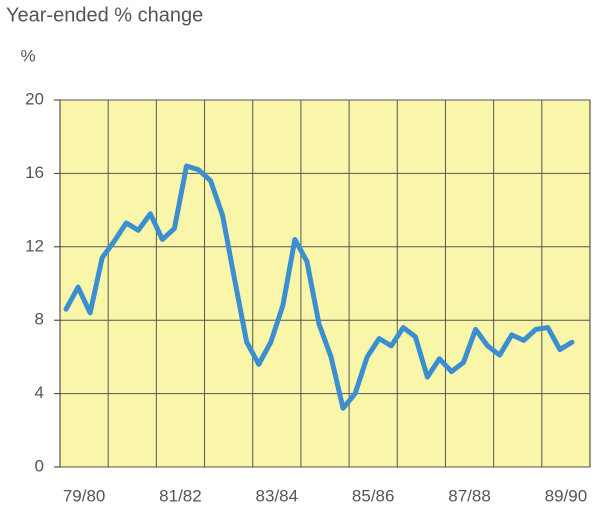 This screenshot has width=600, height=510. I want to click on x-tick-label: 85/86, so click(373, 495).